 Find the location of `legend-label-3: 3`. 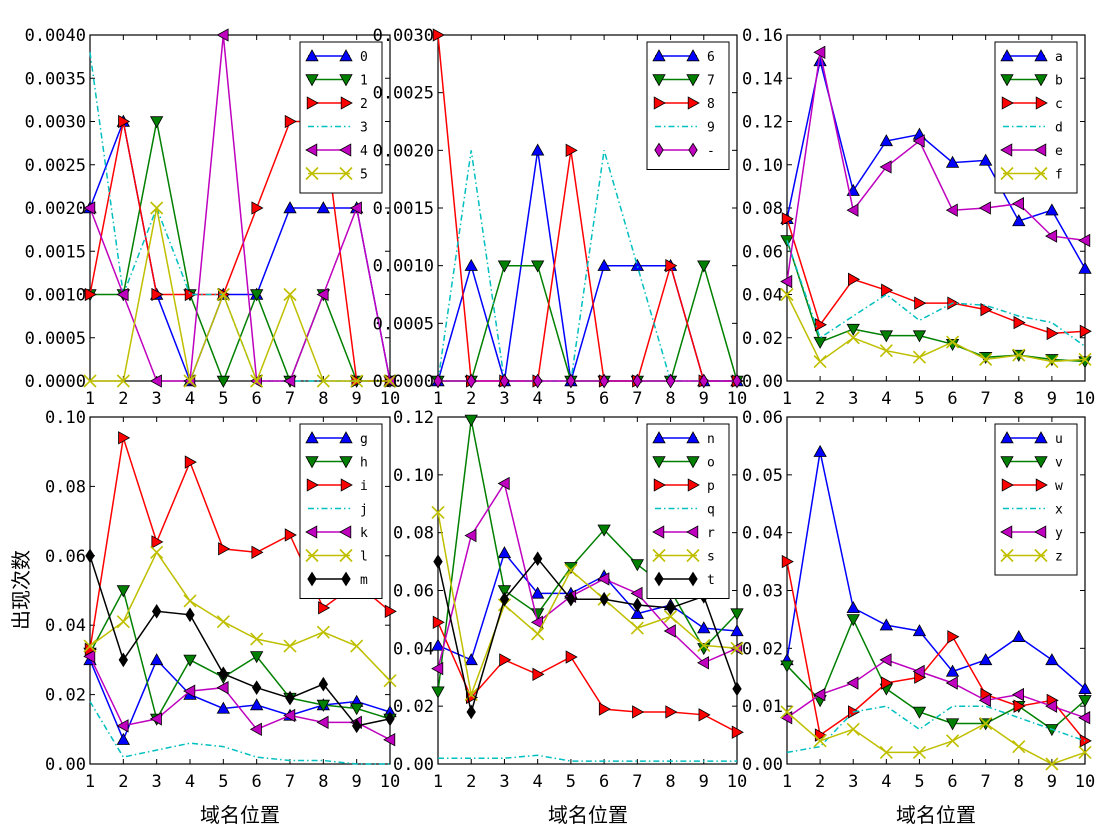

legend-label-3: 3 is located at coordinates (364, 128).